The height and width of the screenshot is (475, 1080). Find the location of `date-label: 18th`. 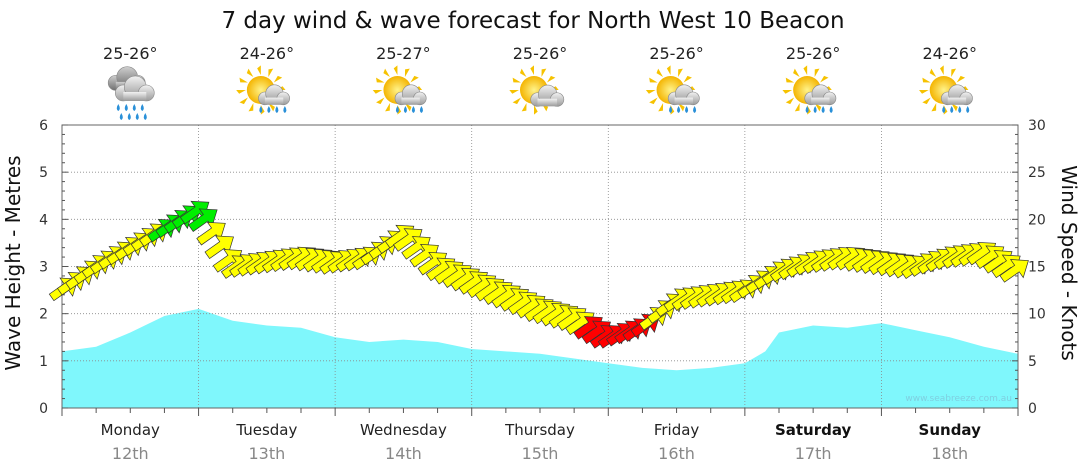

date-label: 18th is located at coordinates (949, 453).